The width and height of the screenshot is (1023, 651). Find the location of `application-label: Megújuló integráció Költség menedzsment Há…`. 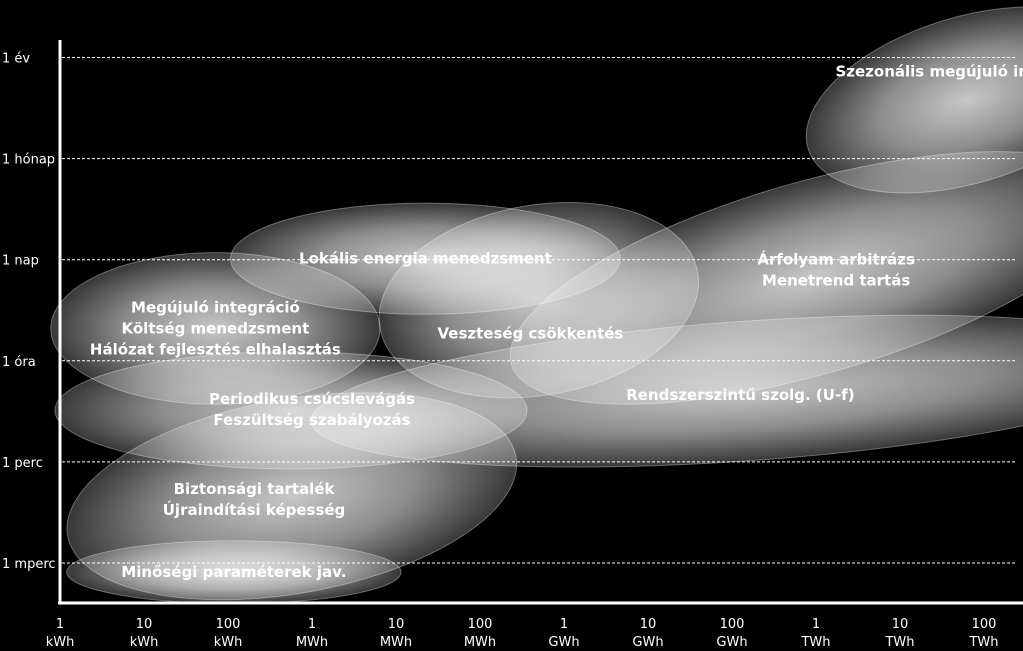

application-label: Megújuló integráció Költség menedzsment Há… is located at coordinates (215, 328).